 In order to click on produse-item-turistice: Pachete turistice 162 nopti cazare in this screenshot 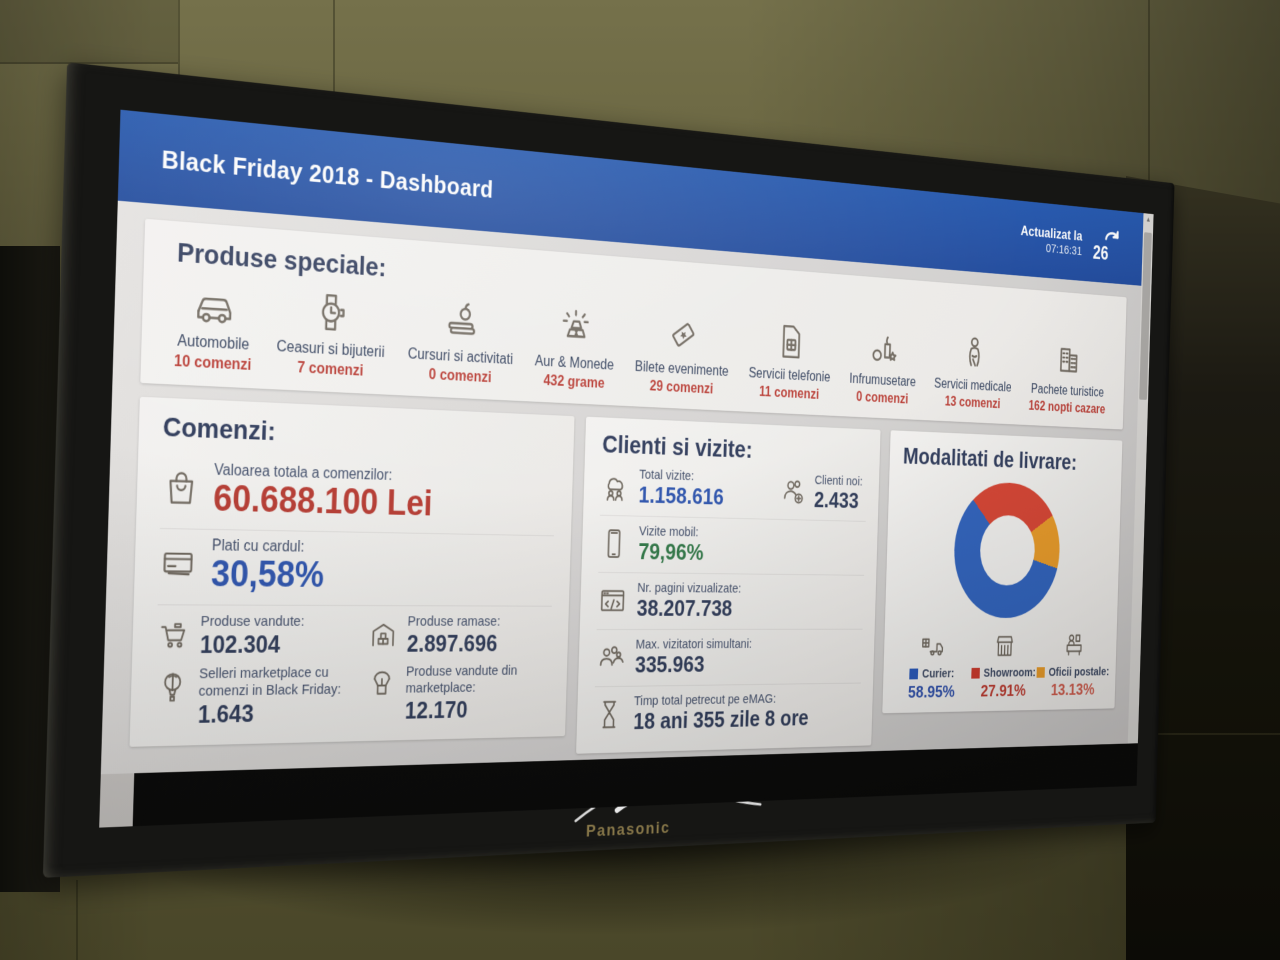, I will do `click(1067, 377)`.